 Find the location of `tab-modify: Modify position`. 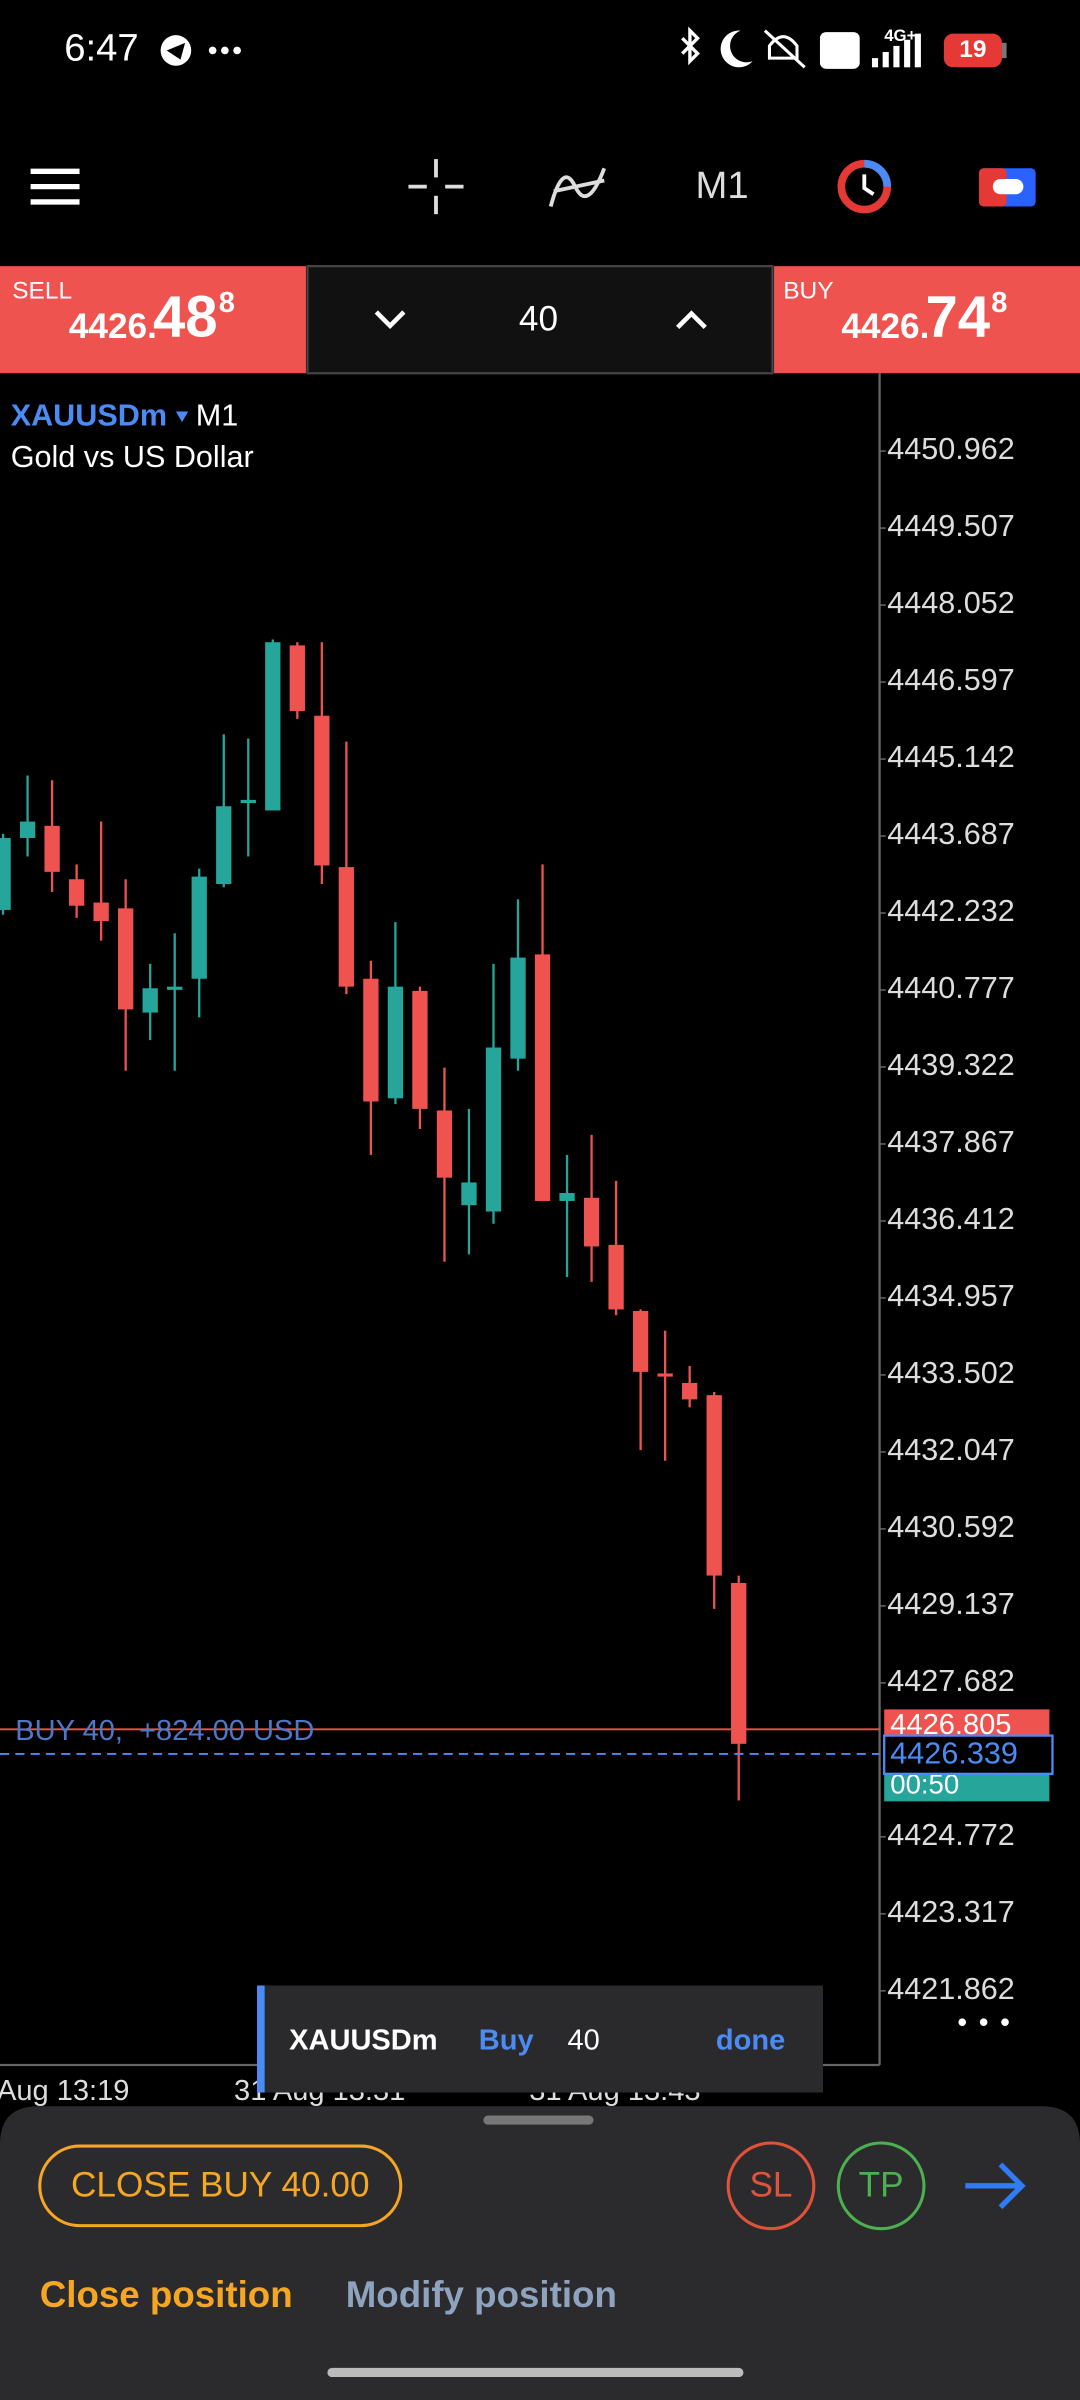

tab-modify: Modify position is located at coordinates (481, 2294).